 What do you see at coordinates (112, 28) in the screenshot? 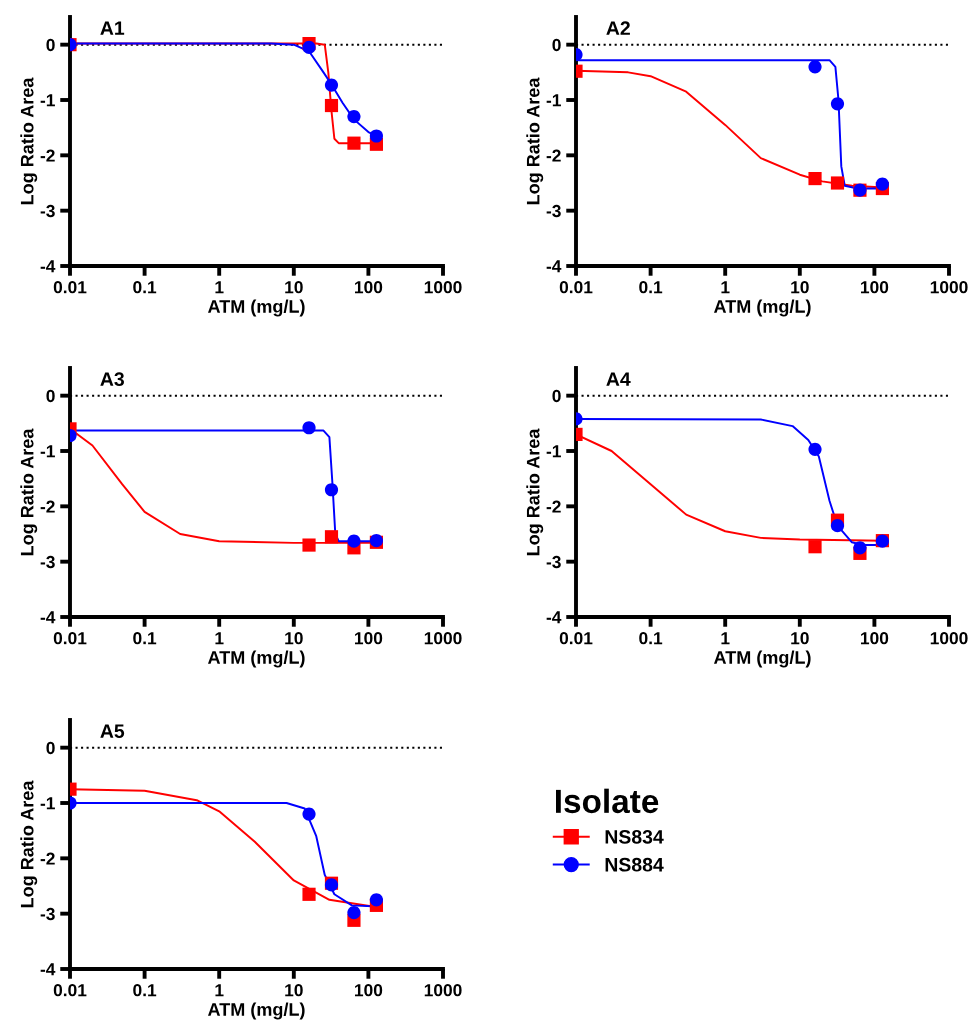
I see `chart-title: A1` at bounding box center [112, 28].